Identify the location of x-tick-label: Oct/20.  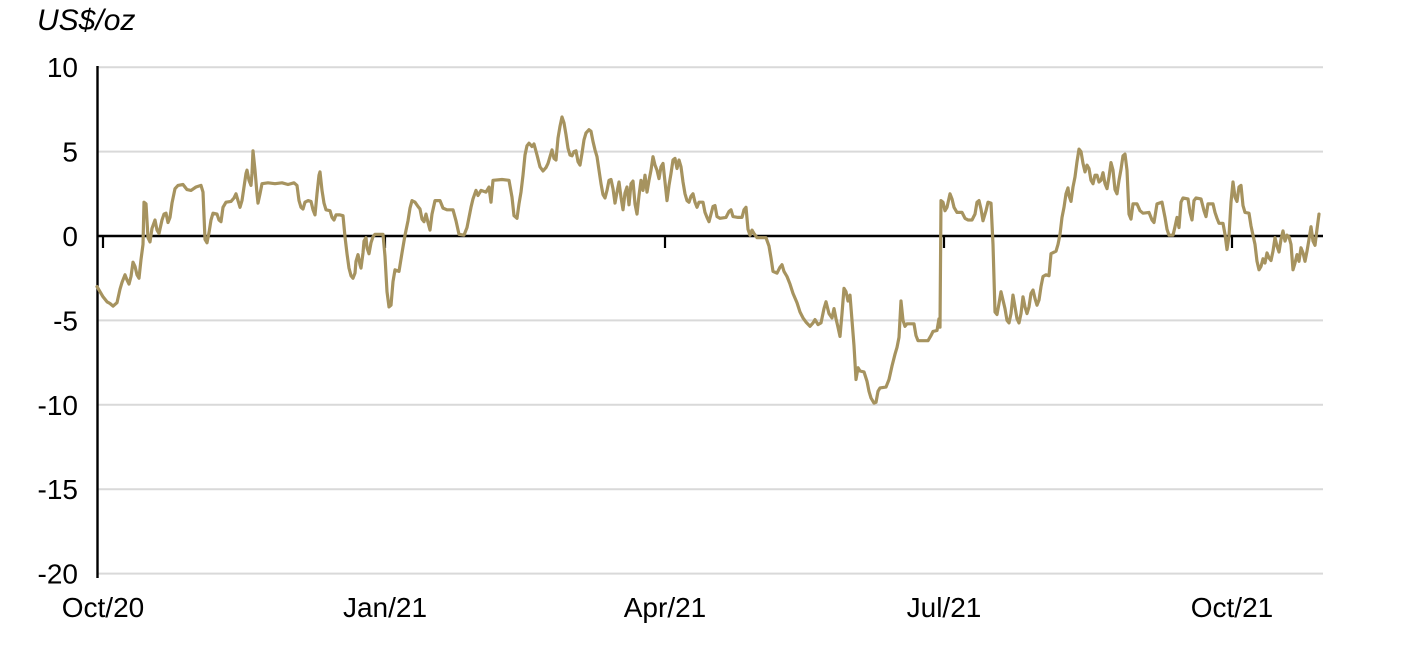
(103, 607).